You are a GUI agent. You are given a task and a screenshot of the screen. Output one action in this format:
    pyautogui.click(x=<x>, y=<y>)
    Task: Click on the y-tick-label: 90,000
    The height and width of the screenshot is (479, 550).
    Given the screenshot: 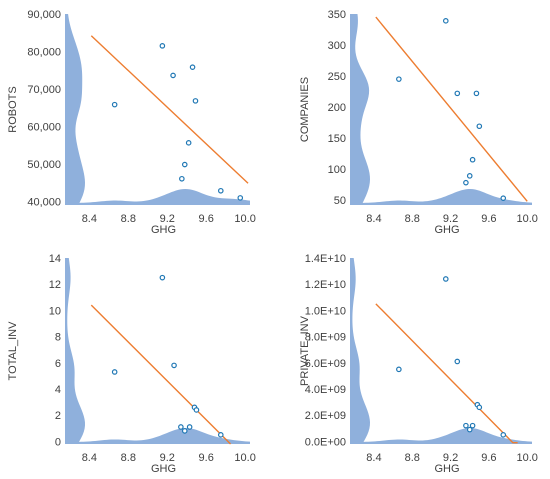 What is the action you would take?
    pyautogui.click(x=44, y=15)
    